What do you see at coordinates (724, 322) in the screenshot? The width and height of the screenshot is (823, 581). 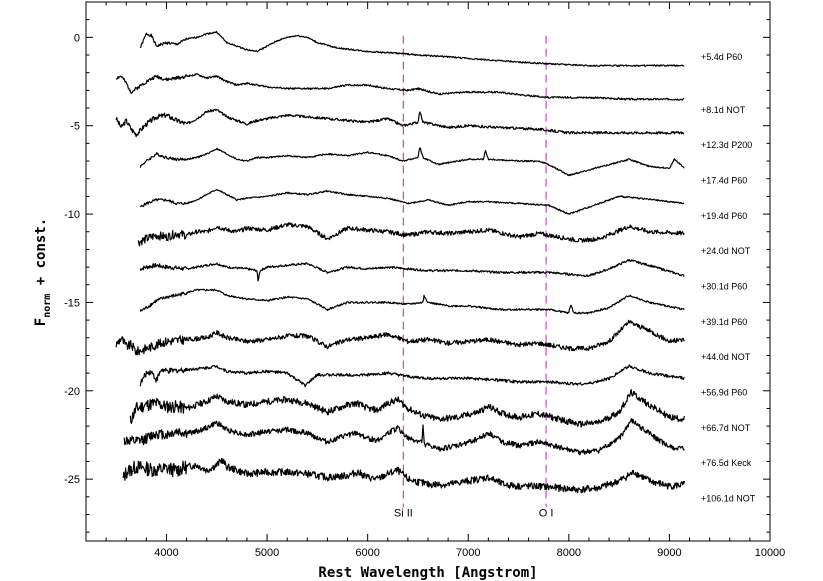 I see `epoch-label-7: +39.1d P60` at bounding box center [724, 322].